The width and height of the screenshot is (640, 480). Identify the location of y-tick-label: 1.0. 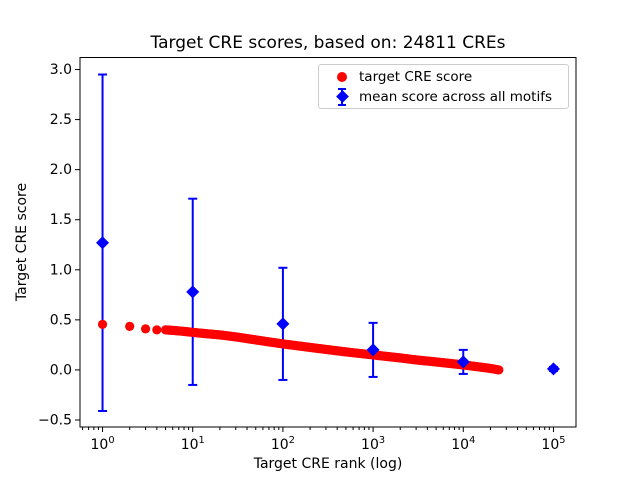
(61, 270).